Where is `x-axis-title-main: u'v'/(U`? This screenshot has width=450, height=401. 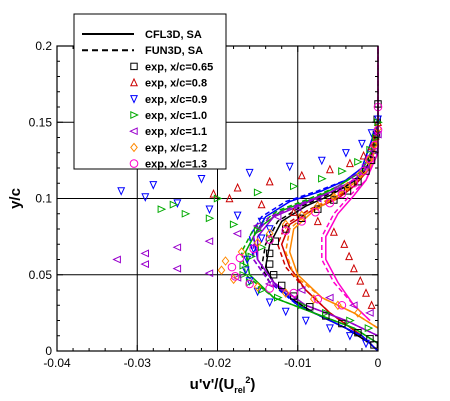
x-axis-title-main: u'v'/(U is located at coordinates (212, 384).